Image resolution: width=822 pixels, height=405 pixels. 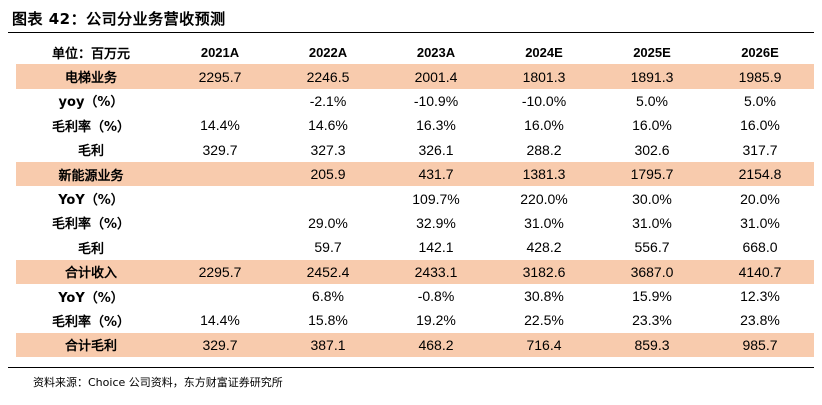 What do you see at coordinates (328, 320) in the screenshot?
I see `table-cell: 15.8%` at bounding box center [328, 320].